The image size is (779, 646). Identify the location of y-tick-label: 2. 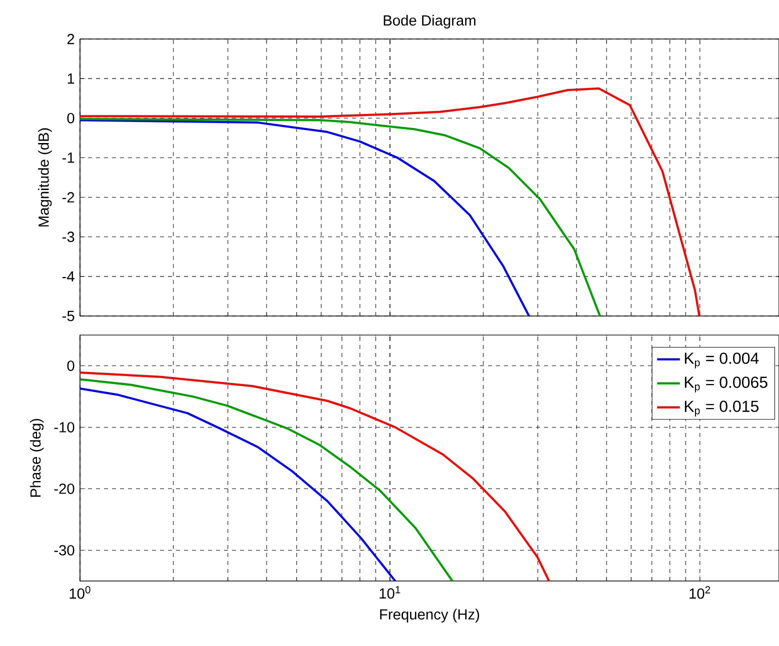
(70, 39).